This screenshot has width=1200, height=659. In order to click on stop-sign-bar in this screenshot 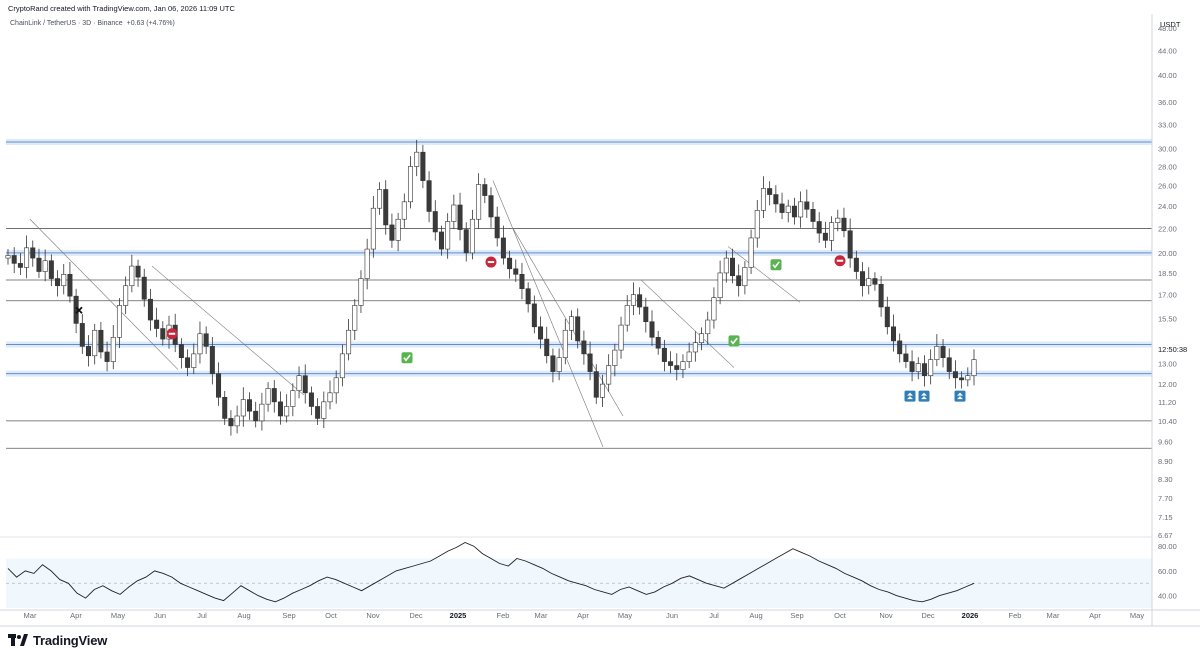, I will do `click(491, 262)`.